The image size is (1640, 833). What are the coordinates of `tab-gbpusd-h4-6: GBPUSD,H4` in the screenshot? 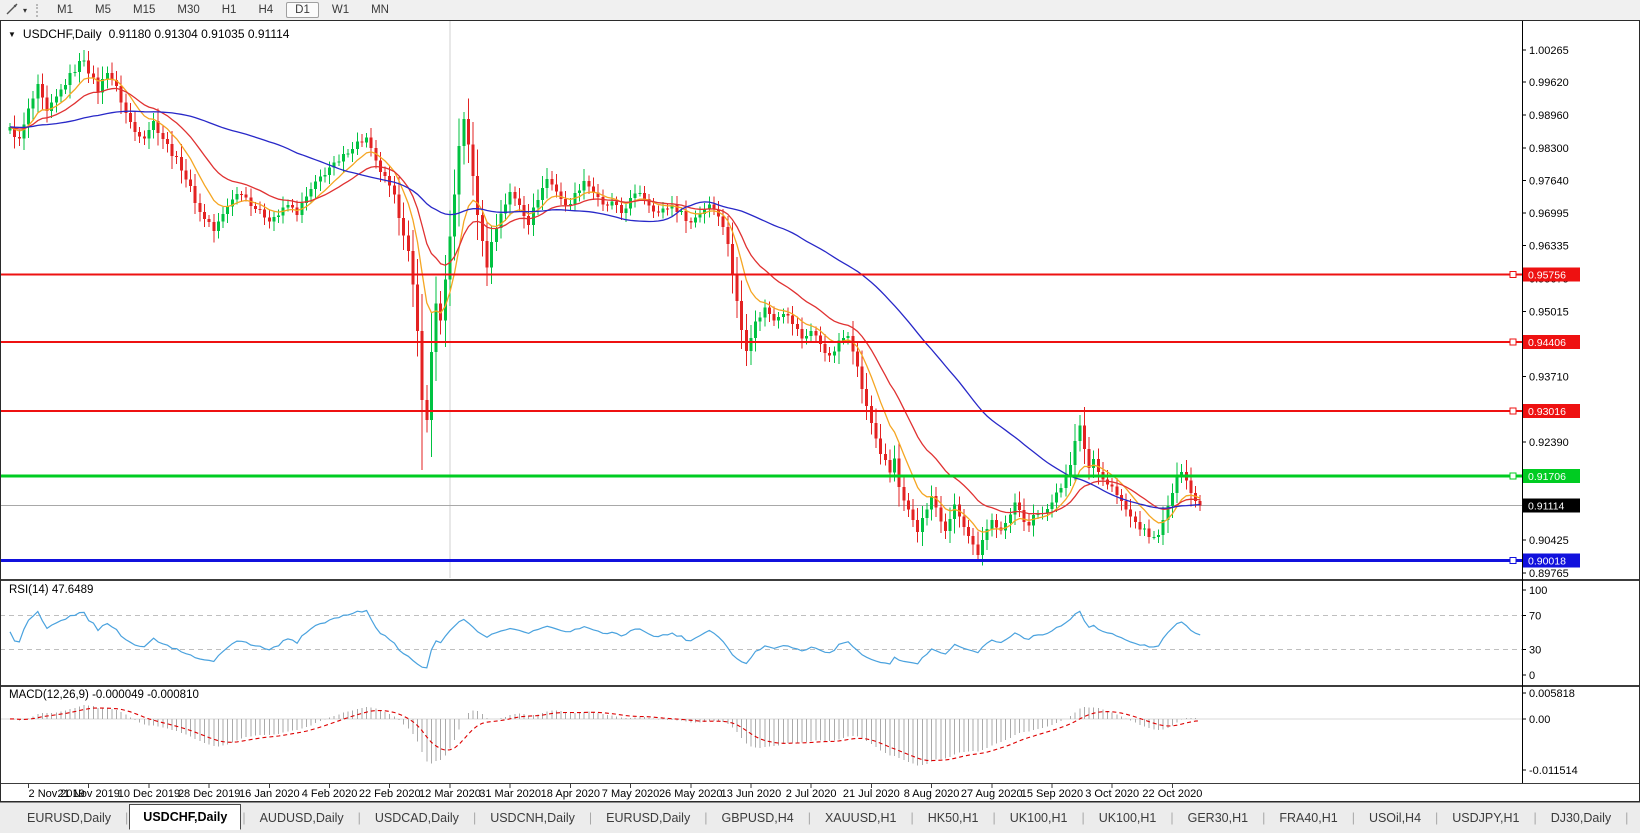 It's located at (757, 818).